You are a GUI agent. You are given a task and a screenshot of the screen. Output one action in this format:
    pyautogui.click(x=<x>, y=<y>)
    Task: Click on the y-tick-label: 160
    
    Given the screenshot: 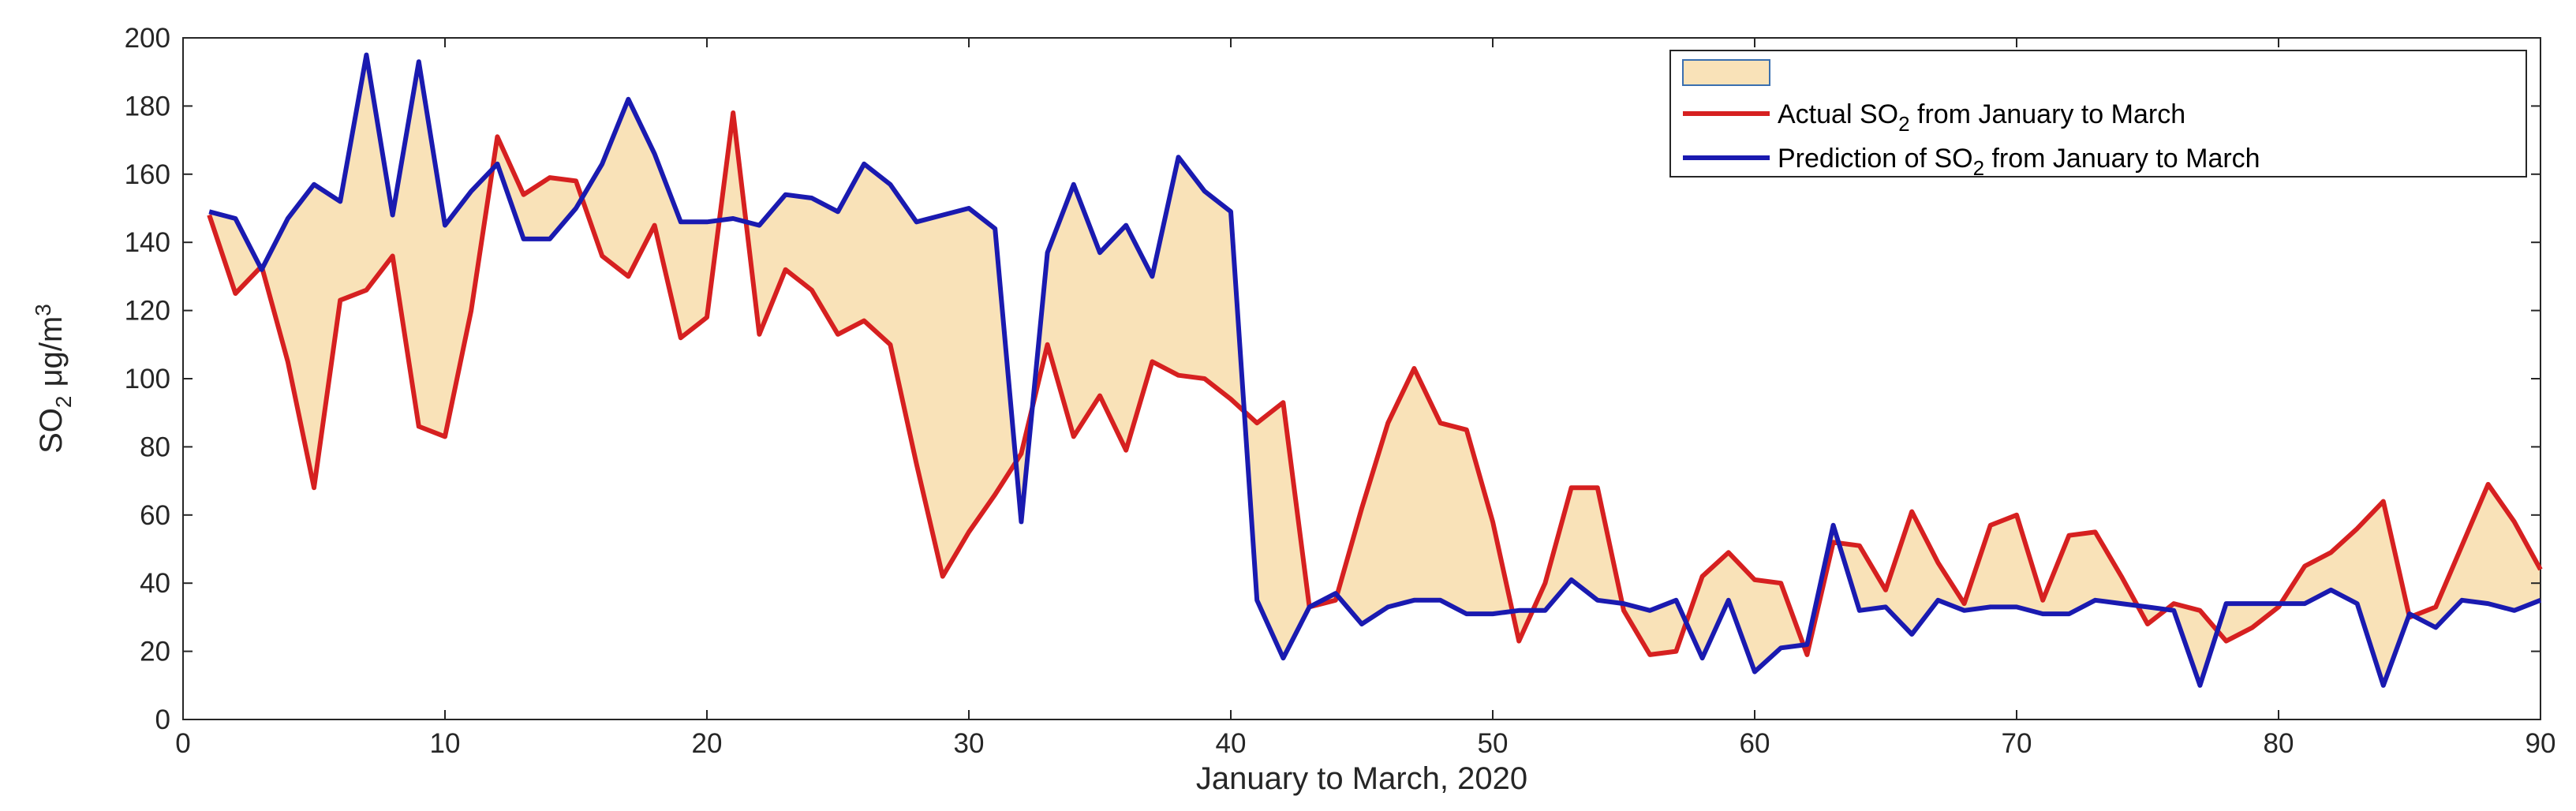 What is the action you would take?
    pyautogui.click(x=147, y=175)
    